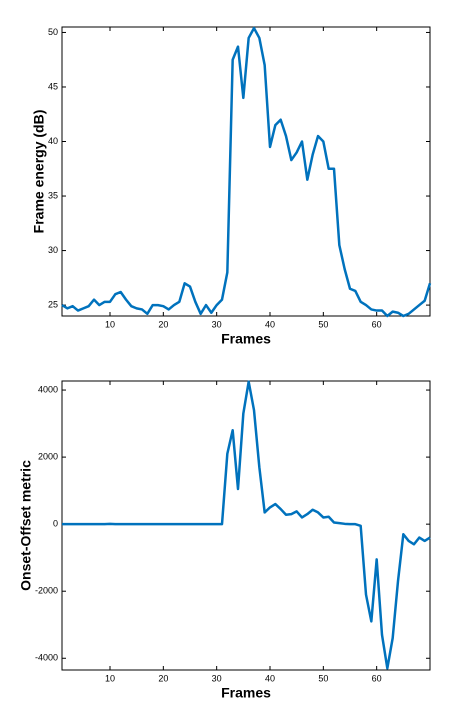 The width and height of the screenshot is (474, 709). I want to click on y-tick-label: 30, so click(53, 250).